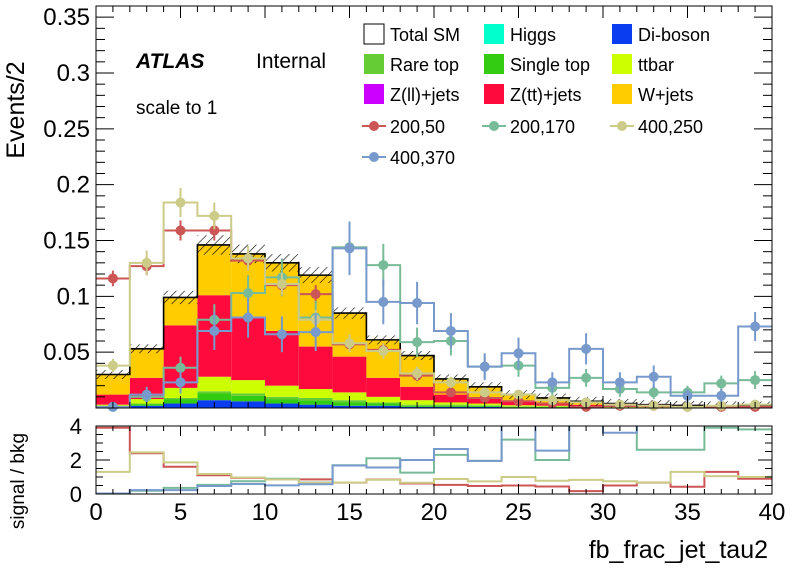 The height and width of the screenshot is (572, 796). I want to click on legend-entry-200-170: 200,170, so click(528, 127).